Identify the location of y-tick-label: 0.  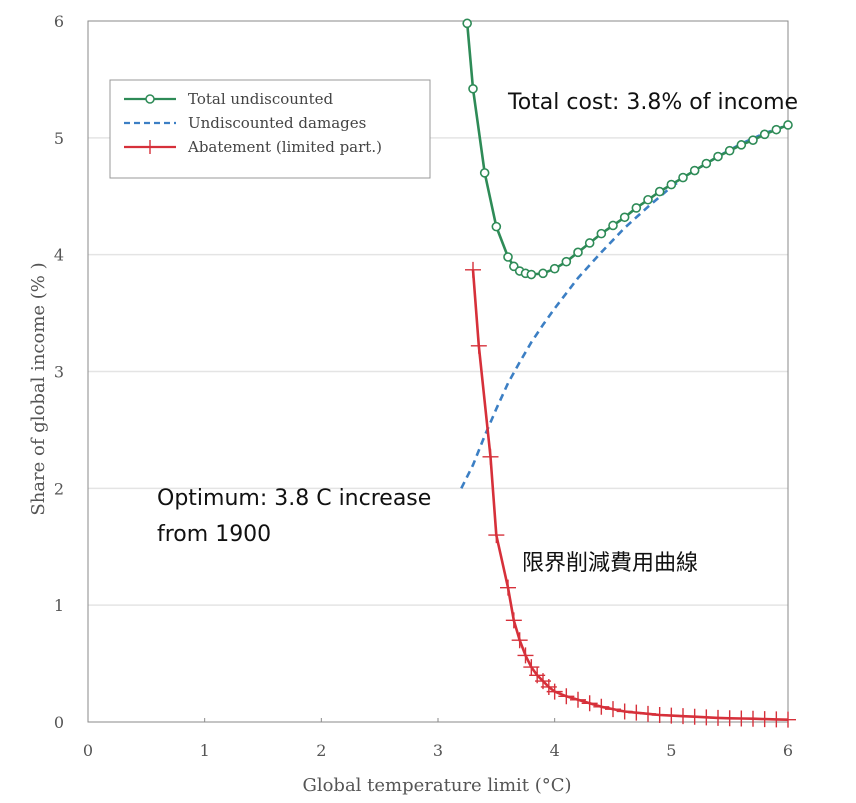
(59, 722).